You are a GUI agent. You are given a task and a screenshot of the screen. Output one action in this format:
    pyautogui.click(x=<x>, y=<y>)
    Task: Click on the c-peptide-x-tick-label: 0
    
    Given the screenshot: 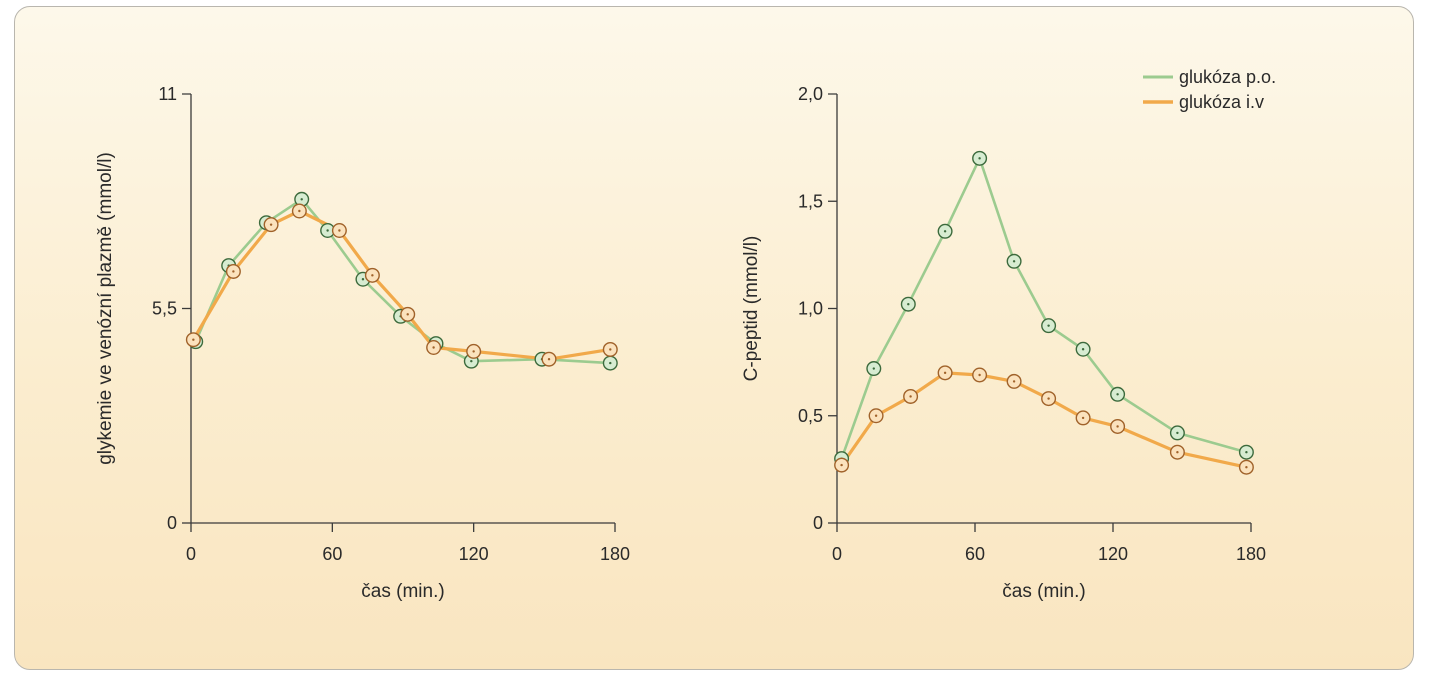 What is the action you would take?
    pyautogui.click(x=837, y=554)
    